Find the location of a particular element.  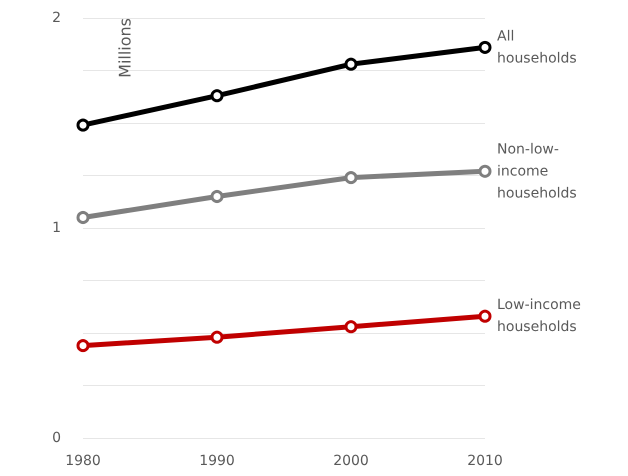

series-label: Low-income households is located at coordinates (539, 316).